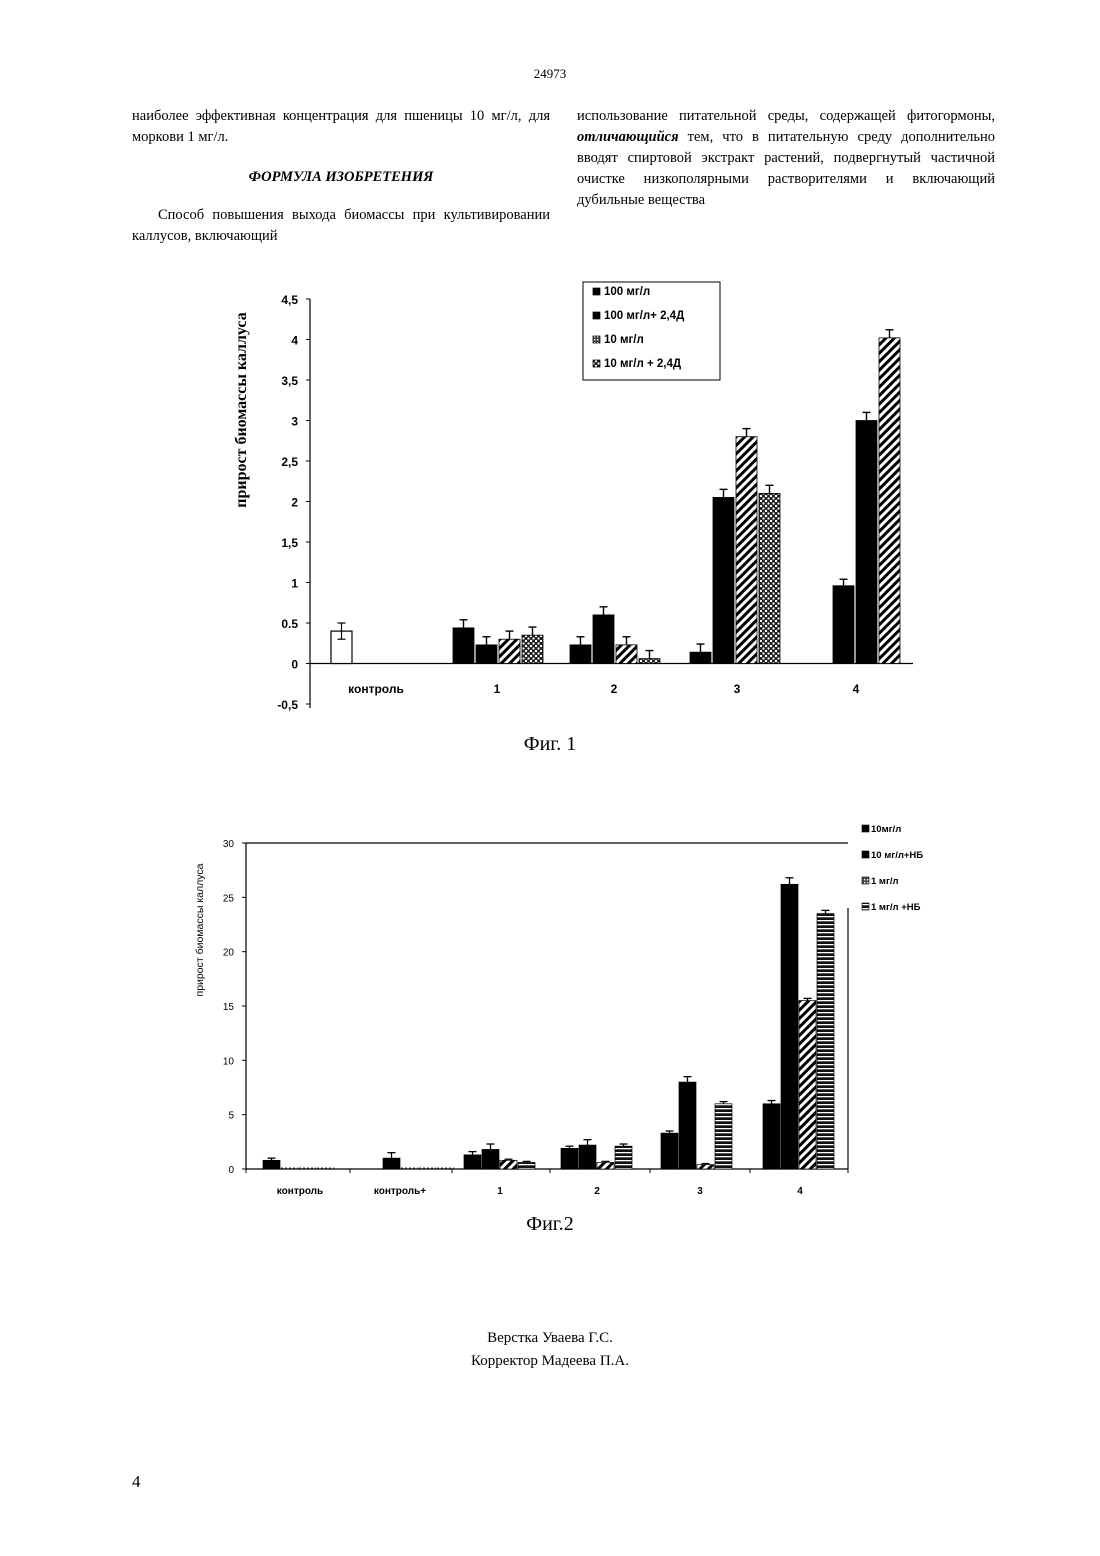  Describe the element at coordinates (896, 907) in the screenshot. I see `fig2-legend-label: 1 мг/л +НБ` at that location.